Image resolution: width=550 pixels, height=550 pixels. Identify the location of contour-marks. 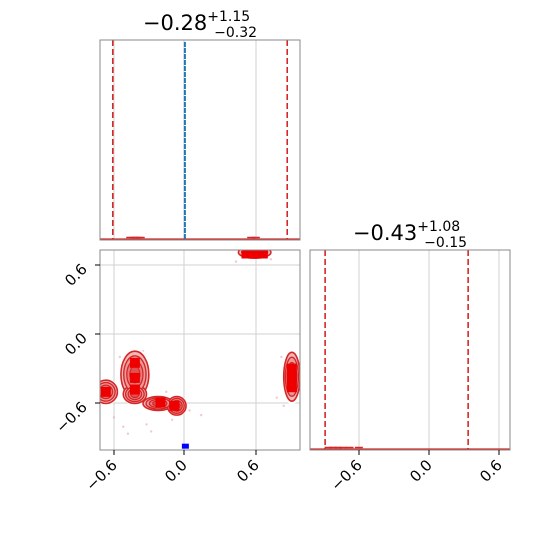
(200, 349).